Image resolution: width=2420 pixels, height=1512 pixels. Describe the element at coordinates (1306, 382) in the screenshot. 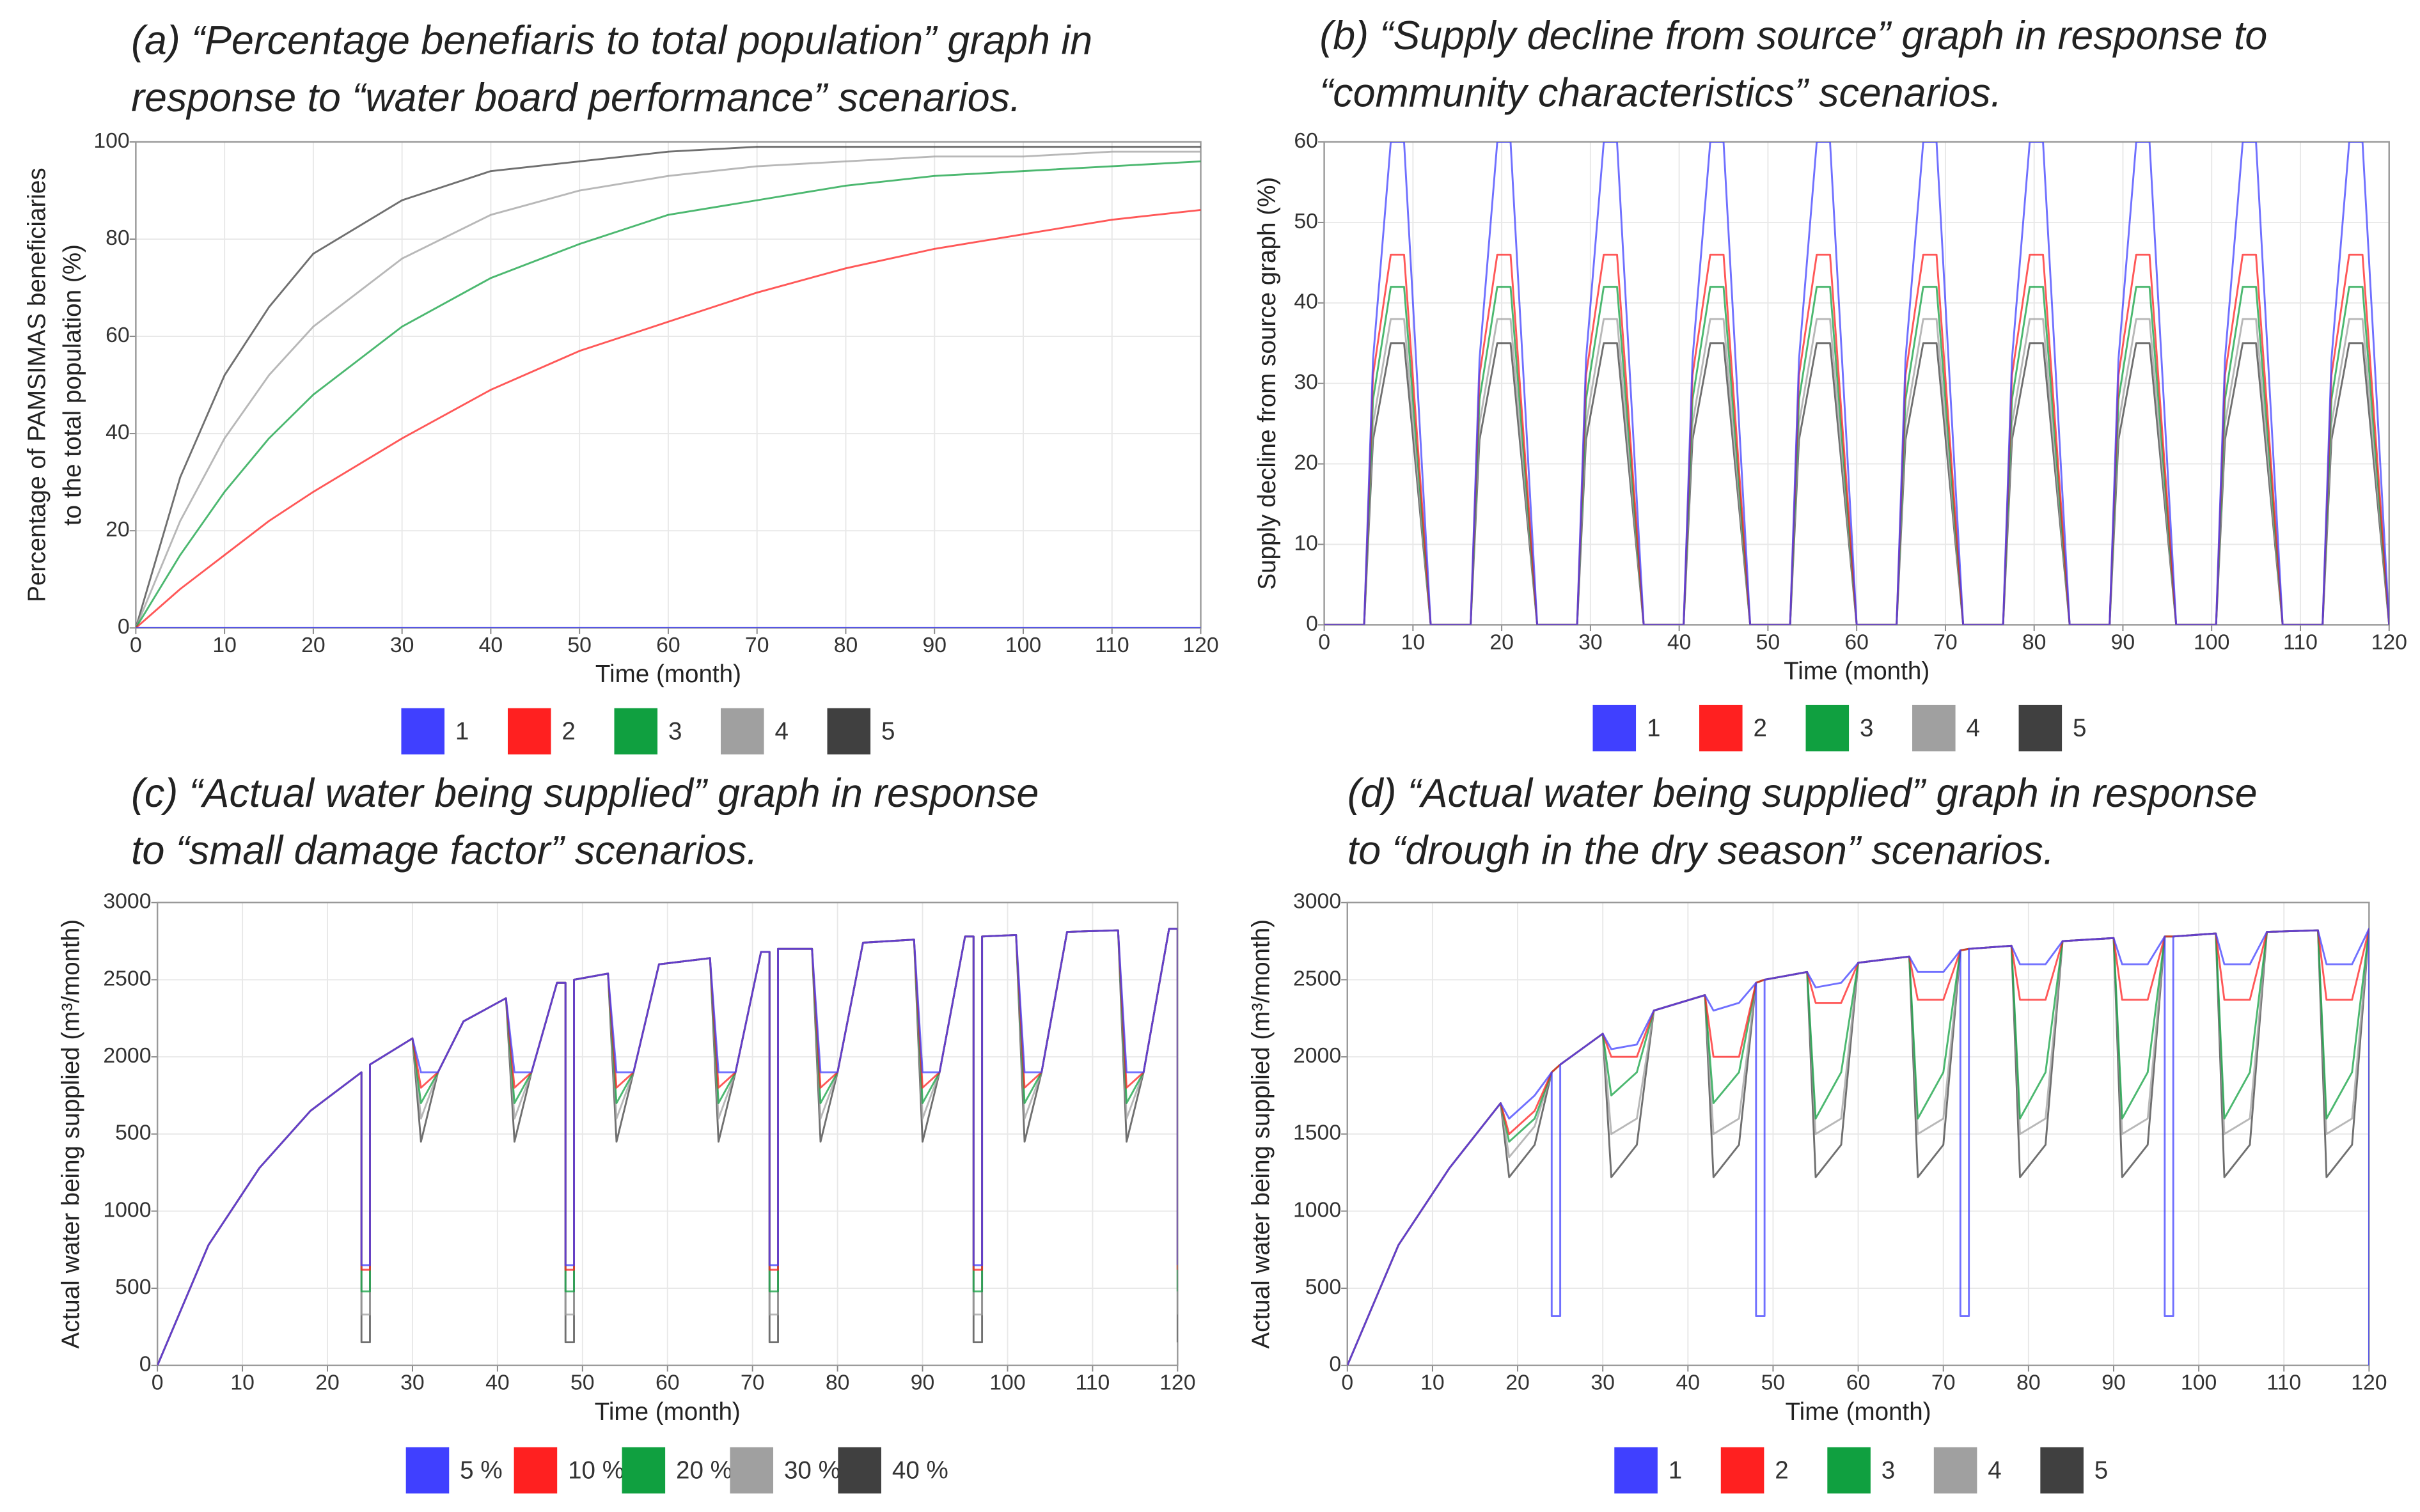

I see `y-tick-label: 30` at that location.